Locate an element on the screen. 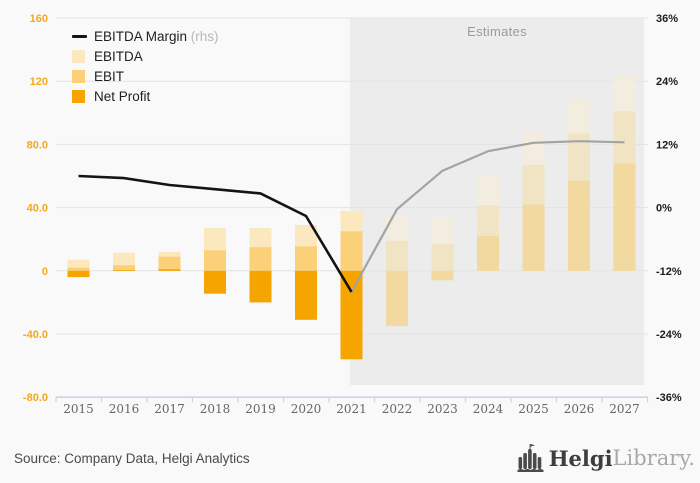 The image size is (700, 483). bar-net-2027 is located at coordinates (624, 217).